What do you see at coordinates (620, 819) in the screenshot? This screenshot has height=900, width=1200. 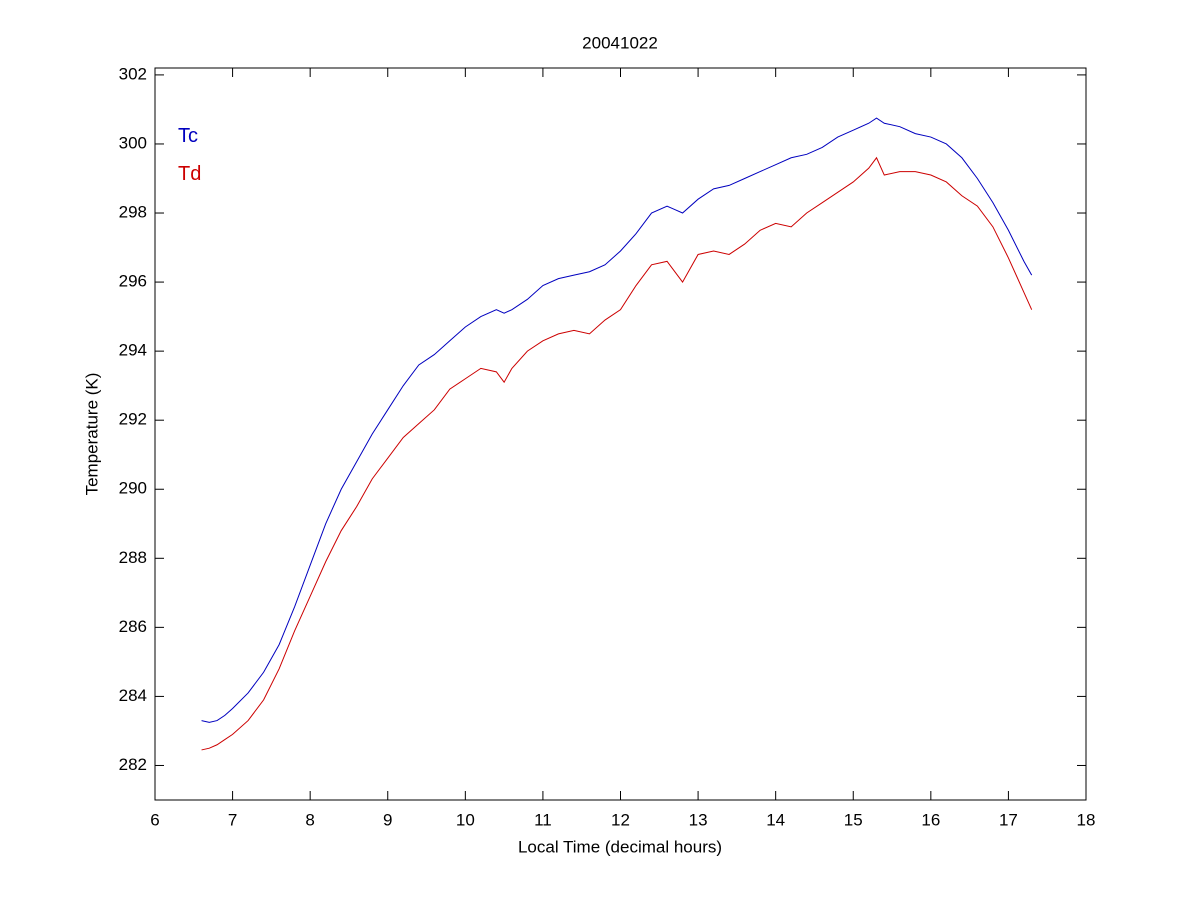 I see `x-tick-label: 12` at bounding box center [620, 819].